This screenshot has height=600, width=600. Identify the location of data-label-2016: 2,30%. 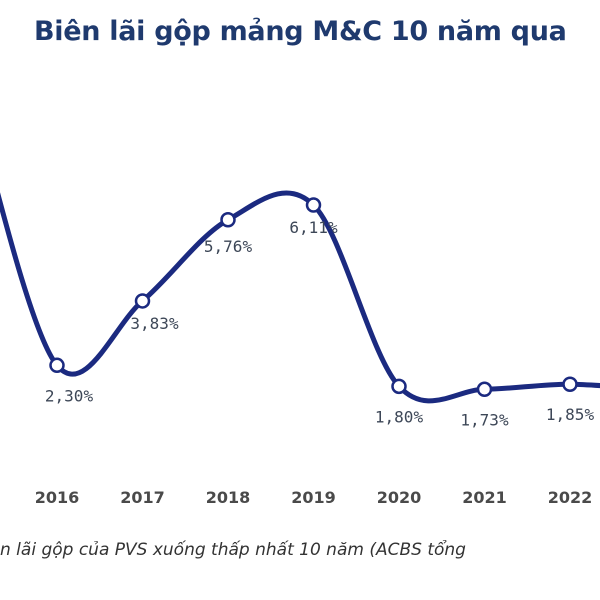
(69, 395).